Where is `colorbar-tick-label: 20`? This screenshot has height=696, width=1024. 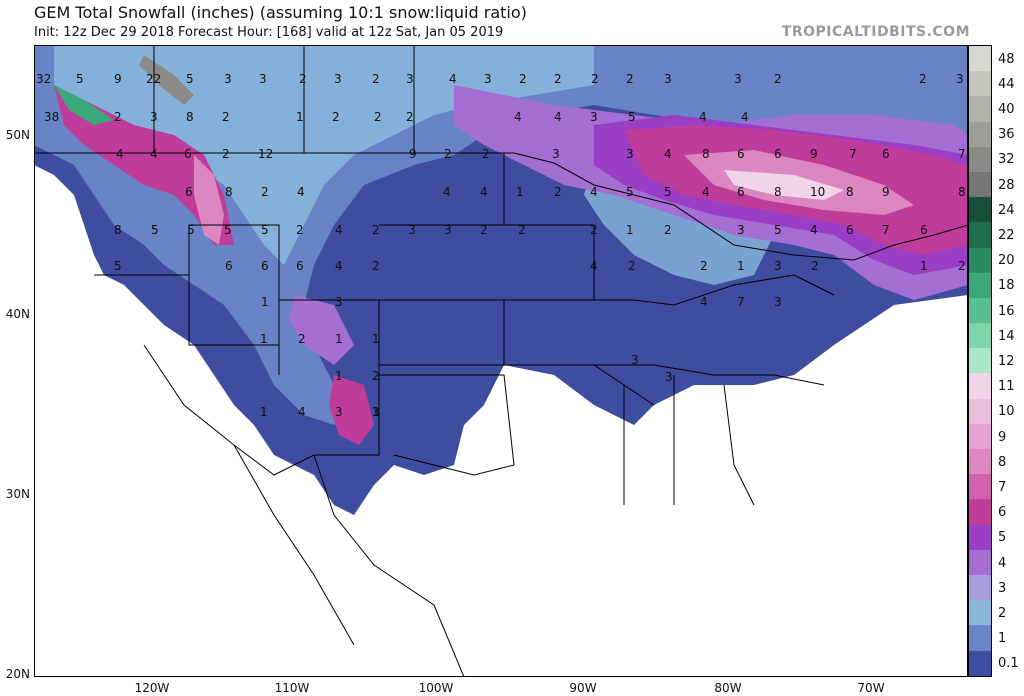
colorbar-tick-label: 20 is located at coordinates (1006, 261).